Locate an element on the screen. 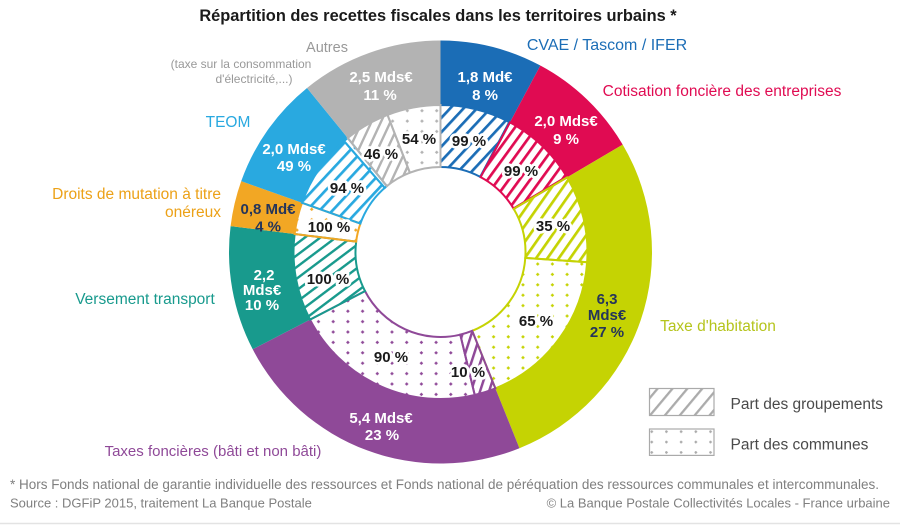 Image resolution: width=900 pixels, height=527 pixels. svg-text:Cotisation foncière des entrep: Cotisation foncière des entreprises is located at coordinates (722, 91).